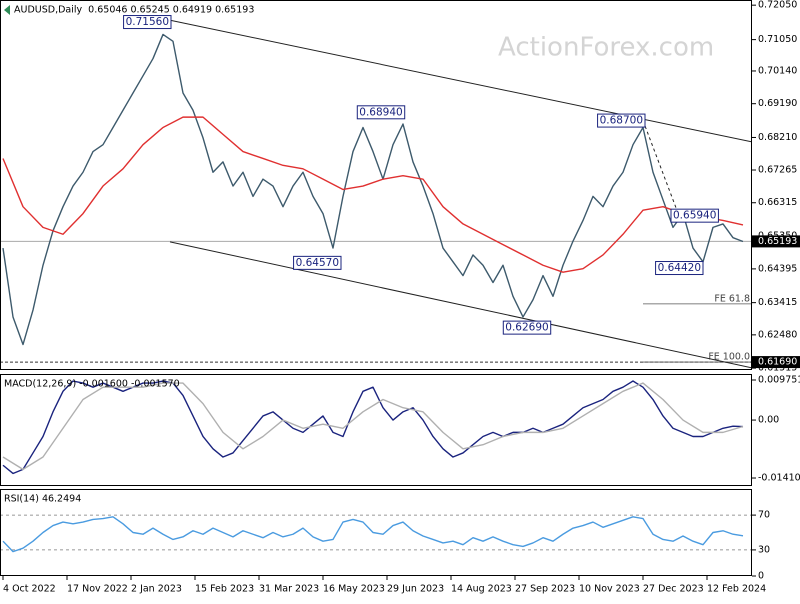 The image size is (800, 604). I want to click on x-tick-label: 29 Jun 2023, so click(415, 589).